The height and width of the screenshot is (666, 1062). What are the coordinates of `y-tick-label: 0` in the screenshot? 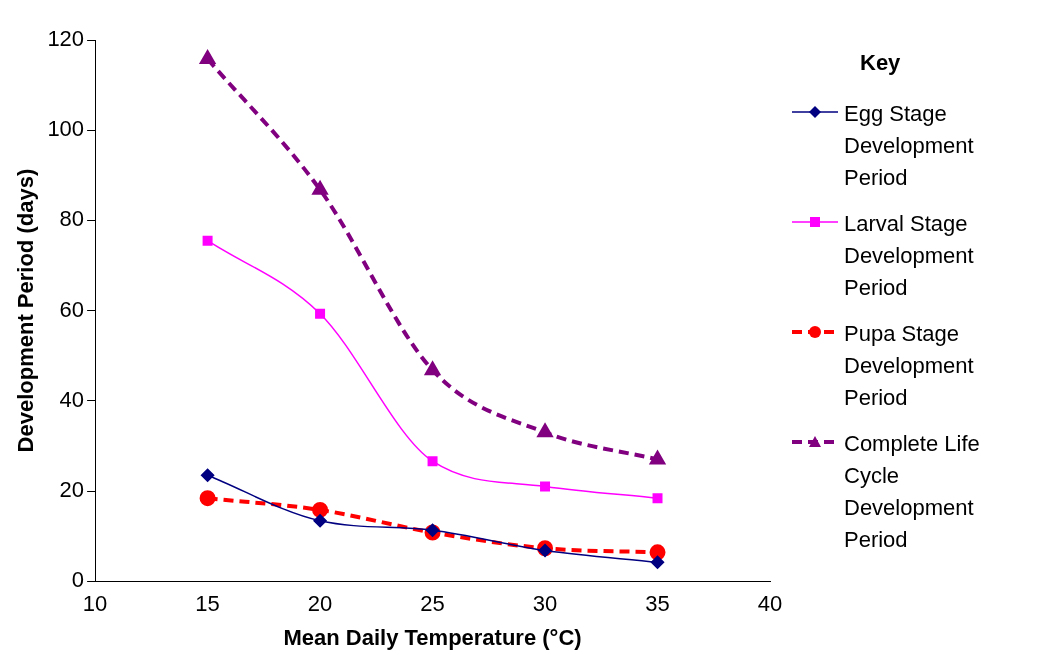 It's located at (78, 580).